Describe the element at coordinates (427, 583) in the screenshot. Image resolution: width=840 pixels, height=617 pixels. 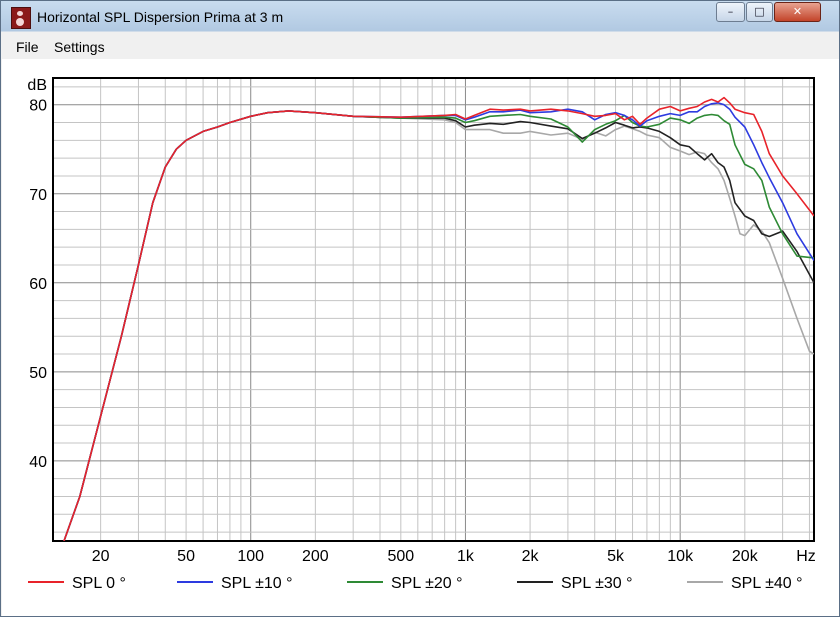
I see `legend-label: SPL ±20 °` at that location.